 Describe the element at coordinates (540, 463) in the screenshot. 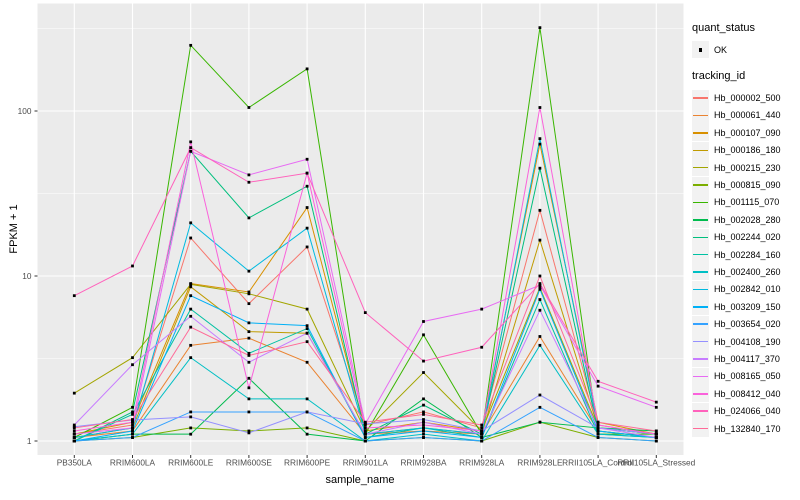

I see `x-tick-label: RRIM928LE` at that location.